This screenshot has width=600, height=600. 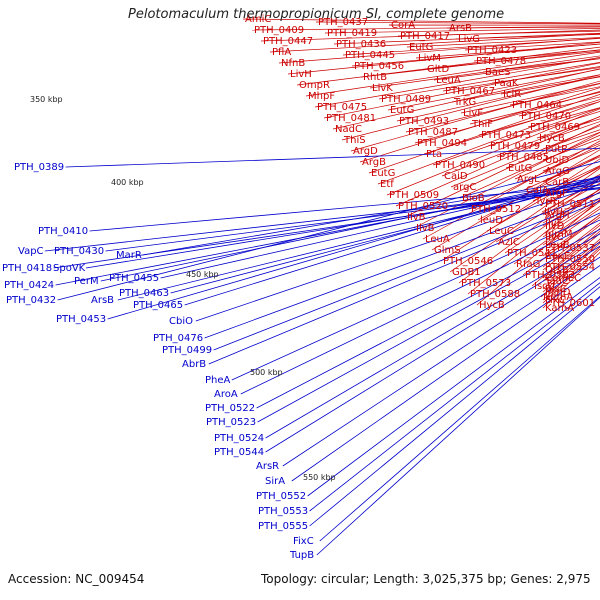 What do you see at coordinates (69, 268) in the screenshot?
I see `gene-label-left: SpoVK` at bounding box center [69, 268].